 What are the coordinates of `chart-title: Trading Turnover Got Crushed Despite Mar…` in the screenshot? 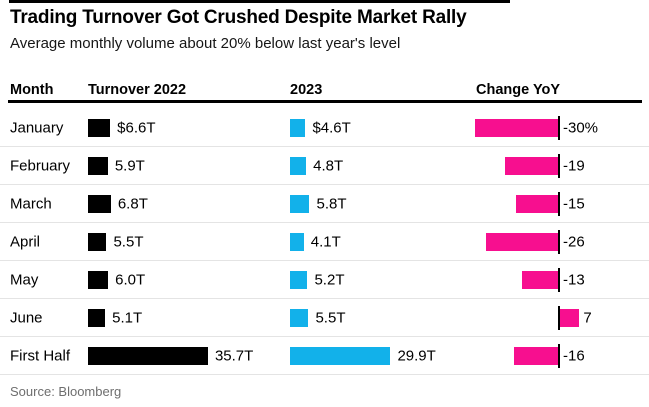 It's located at (238, 17).